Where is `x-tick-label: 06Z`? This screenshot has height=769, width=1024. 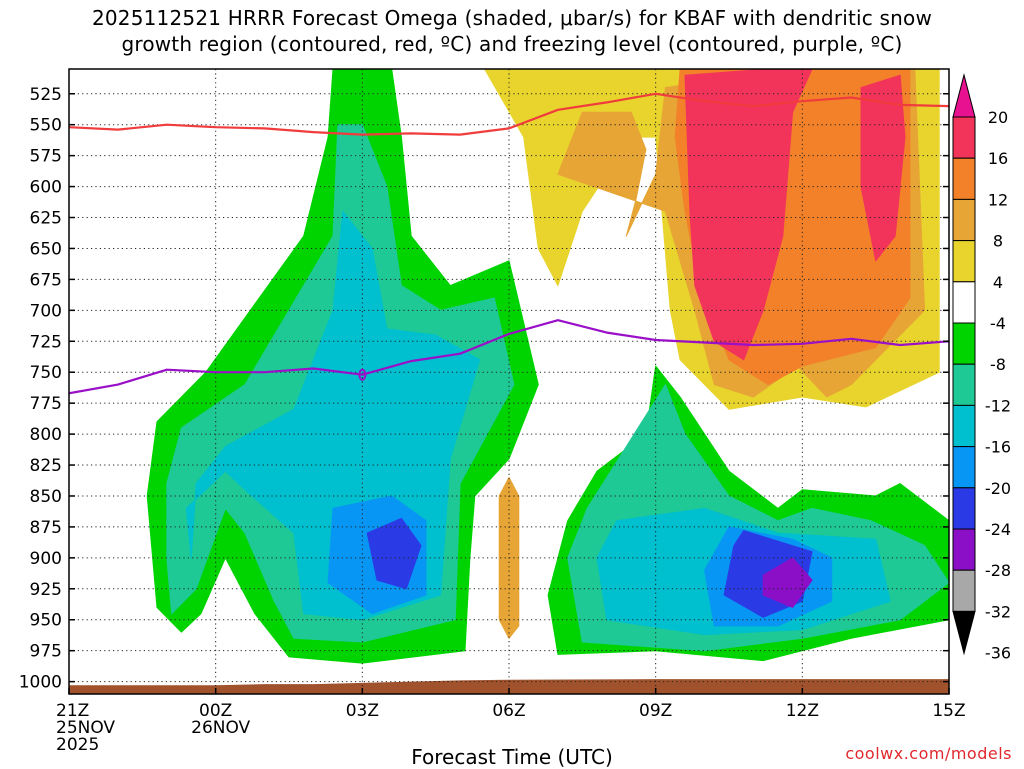 x-tick-label: 06Z is located at coordinates (508, 711).